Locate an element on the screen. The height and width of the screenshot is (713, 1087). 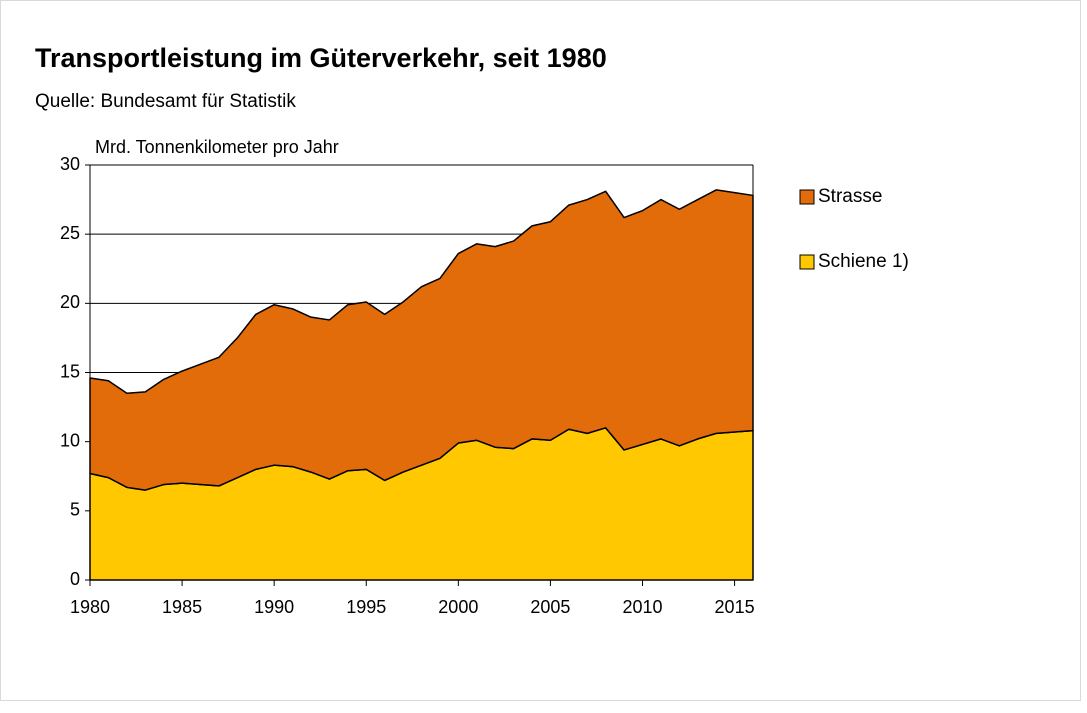
y-axis-label: Mrd. Tonnenkilometer pro Jahr is located at coordinates (217, 147).